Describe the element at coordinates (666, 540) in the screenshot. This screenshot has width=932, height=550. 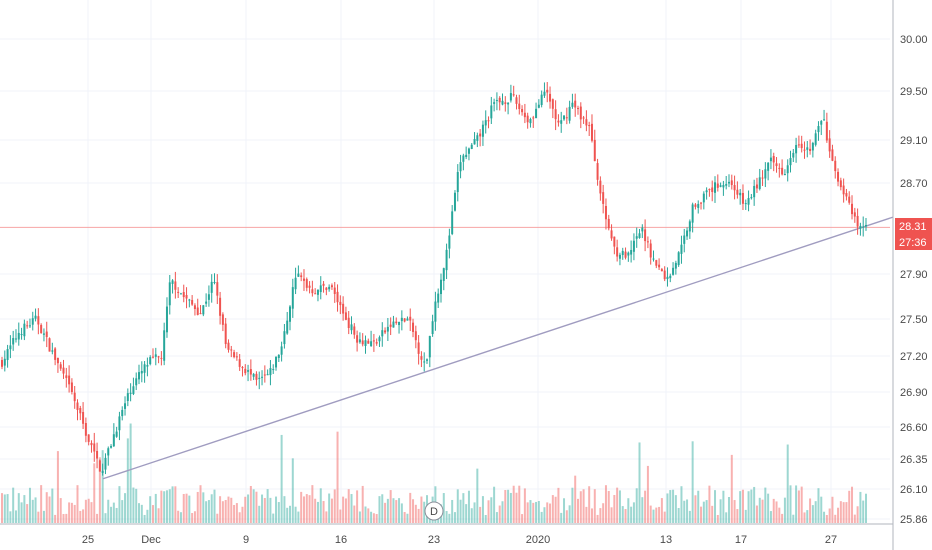
I see `time-tick-label: 13` at that location.